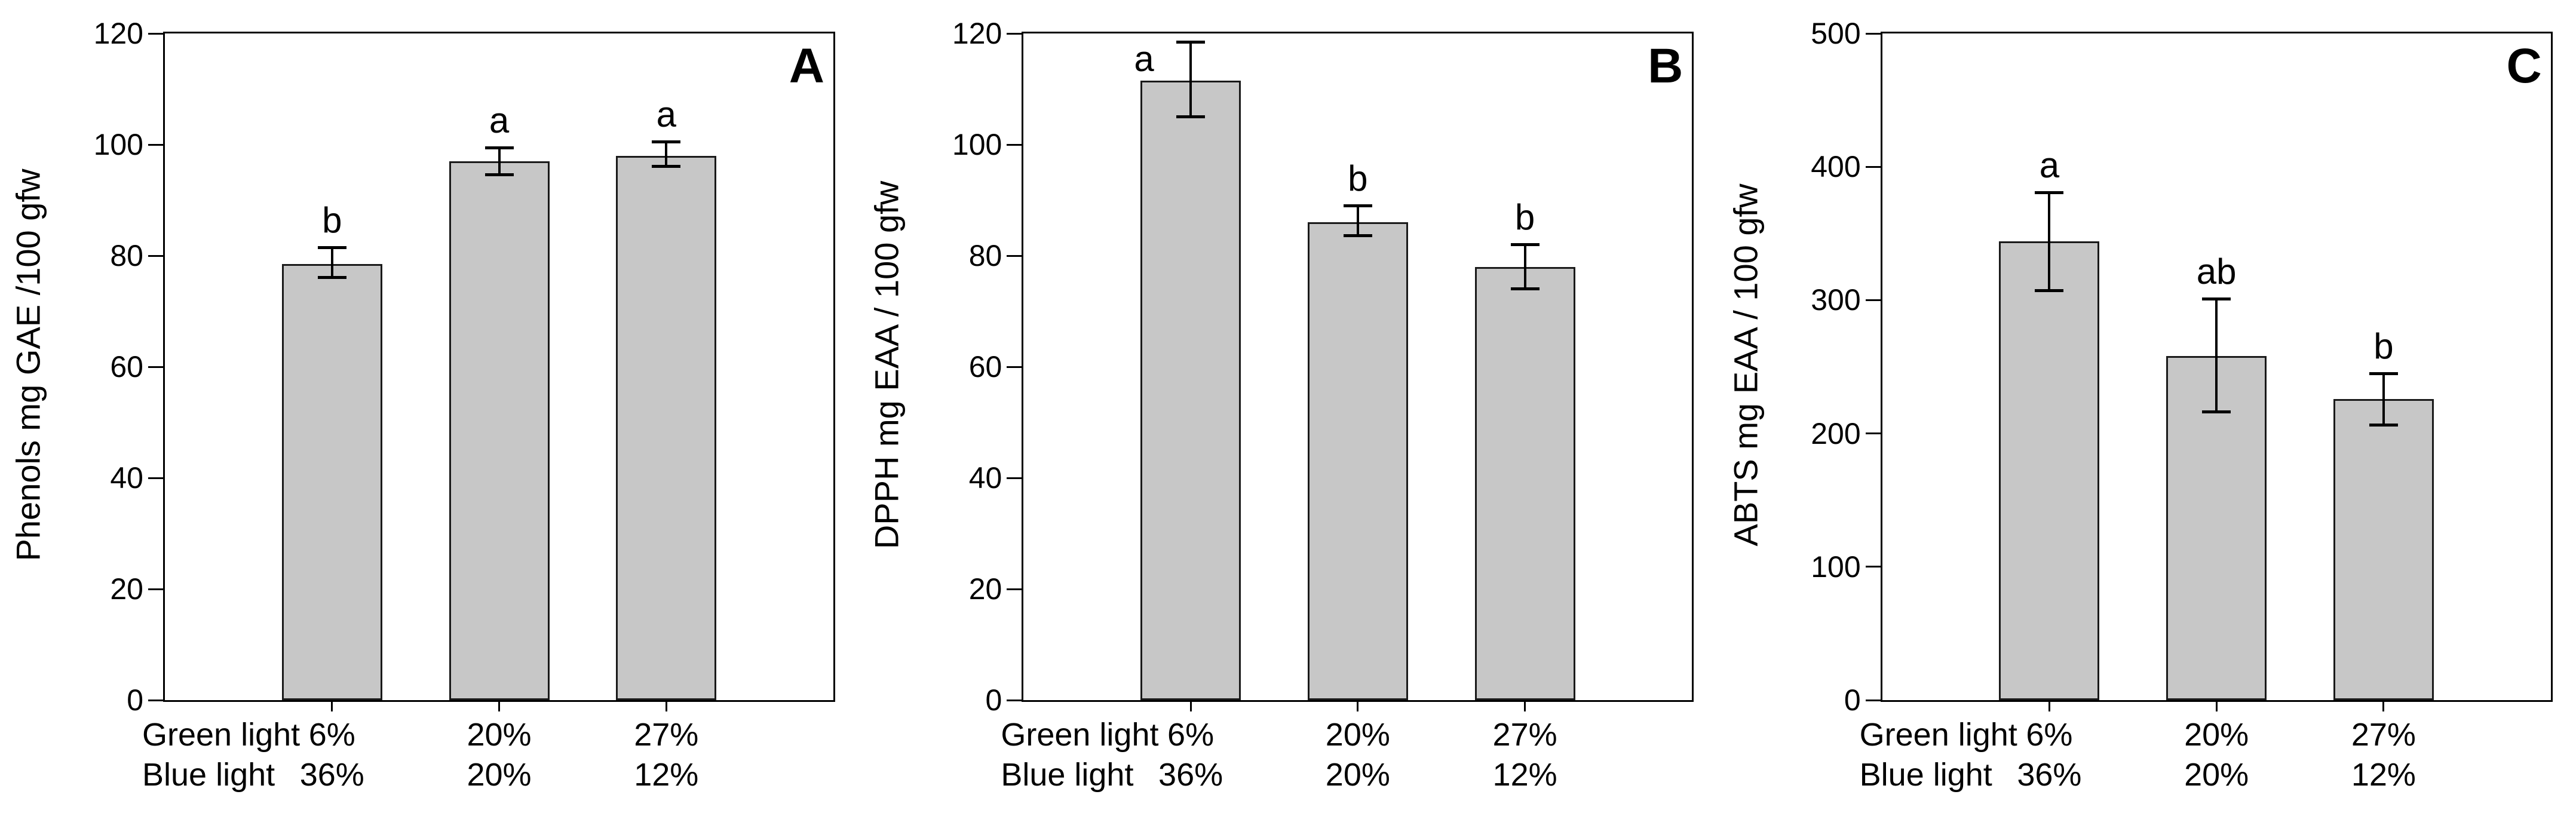  Describe the element at coordinates (2524, 66) in the screenshot. I see `panel-letter: C` at that location.